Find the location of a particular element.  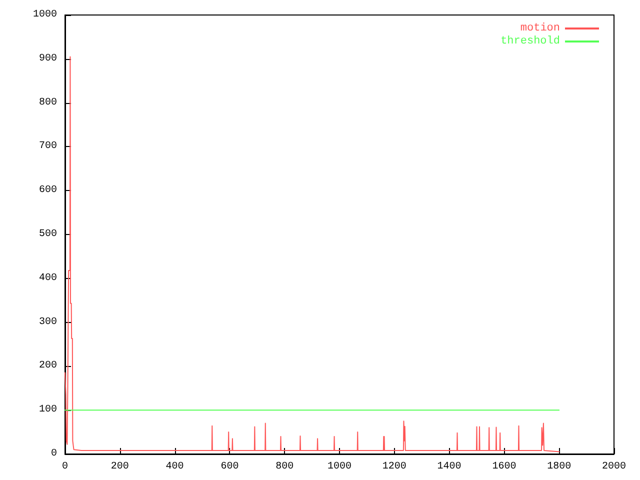

legend-label: motion is located at coordinates (540, 28).